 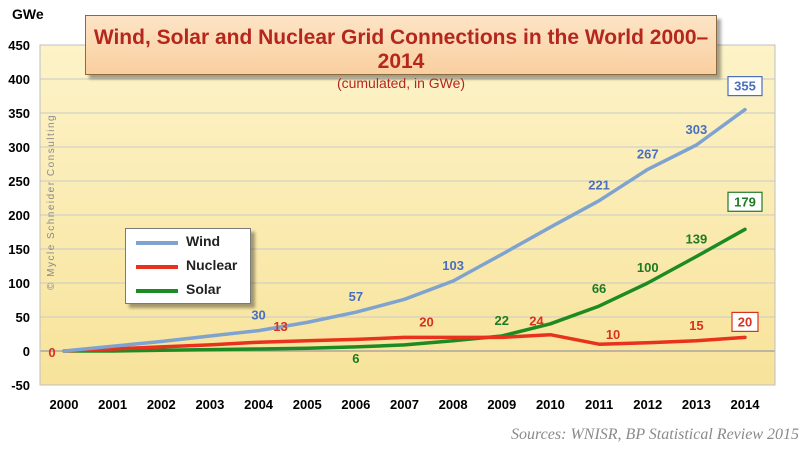 I want to click on x-tick-label: 2011, so click(x=599, y=404).